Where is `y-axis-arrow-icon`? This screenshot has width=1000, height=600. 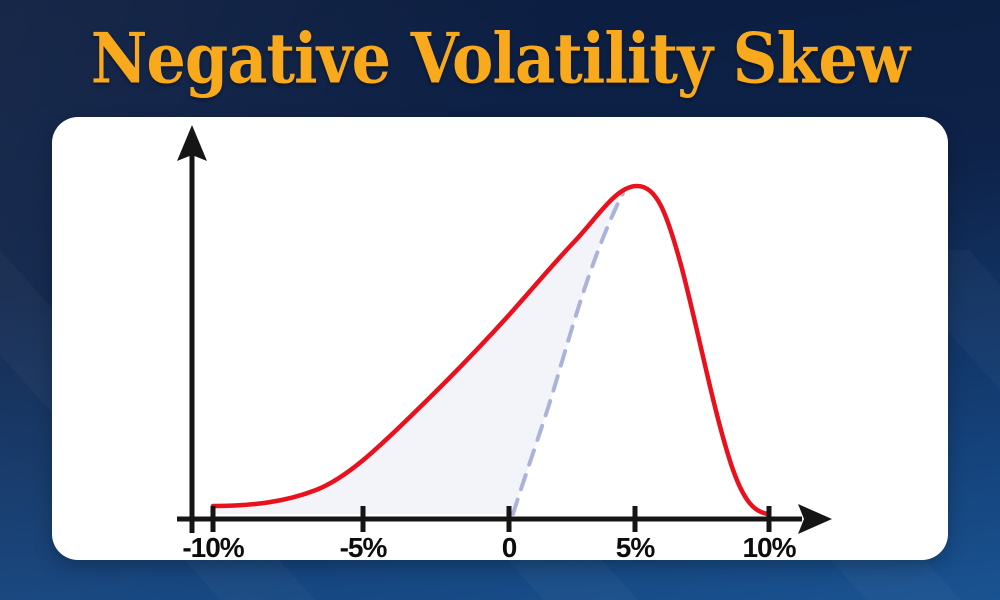 y-axis-arrow-icon is located at coordinates (192, 143).